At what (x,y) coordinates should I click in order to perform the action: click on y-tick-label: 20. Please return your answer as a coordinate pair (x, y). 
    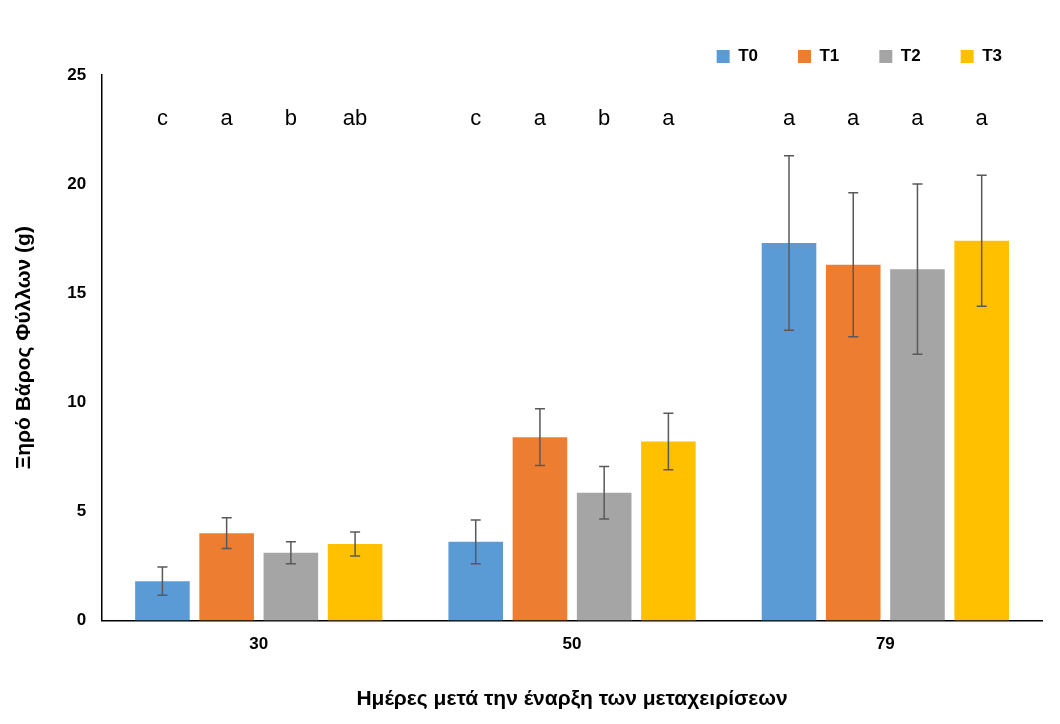
    Looking at the image, I should click on (77, 183).